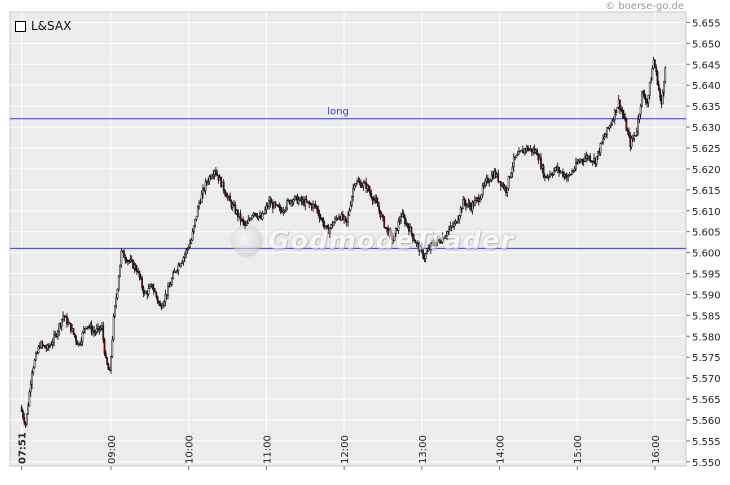  I want to click on x-tick-label: 16:00, so click(656, 449).